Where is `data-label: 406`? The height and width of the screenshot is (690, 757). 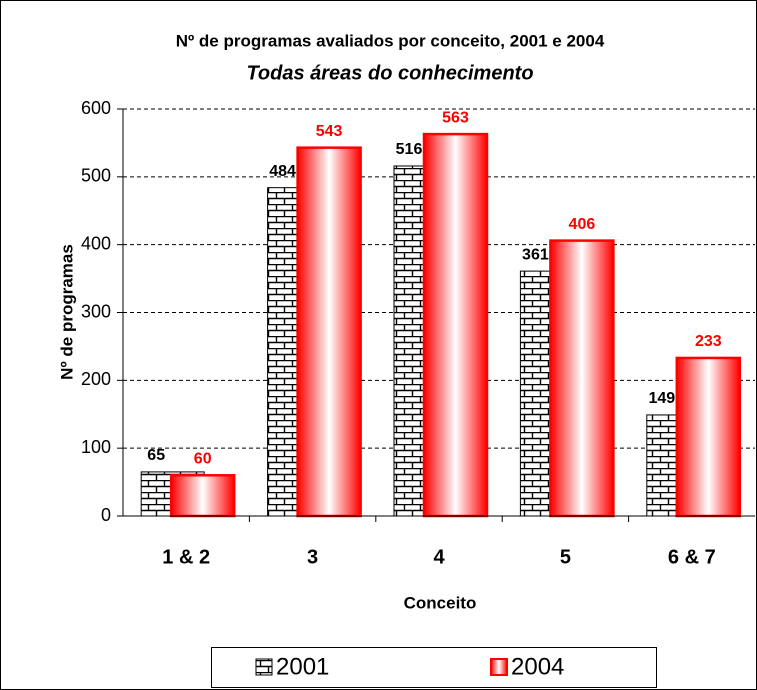 data-label: 406 is located at coordinates (582, 224).